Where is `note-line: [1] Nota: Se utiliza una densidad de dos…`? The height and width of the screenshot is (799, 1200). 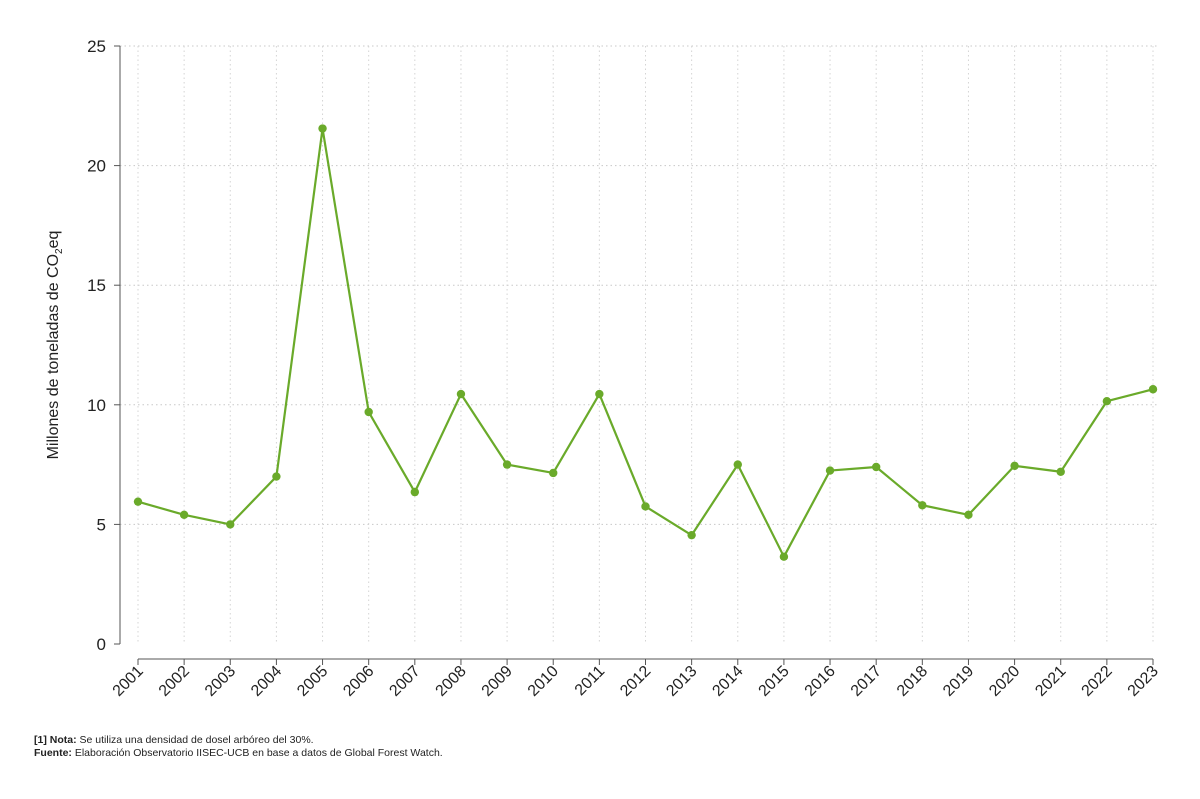 note-line: [1] Nota: Se utiliza una densidad de dos… is located at coordinates (174, 740).